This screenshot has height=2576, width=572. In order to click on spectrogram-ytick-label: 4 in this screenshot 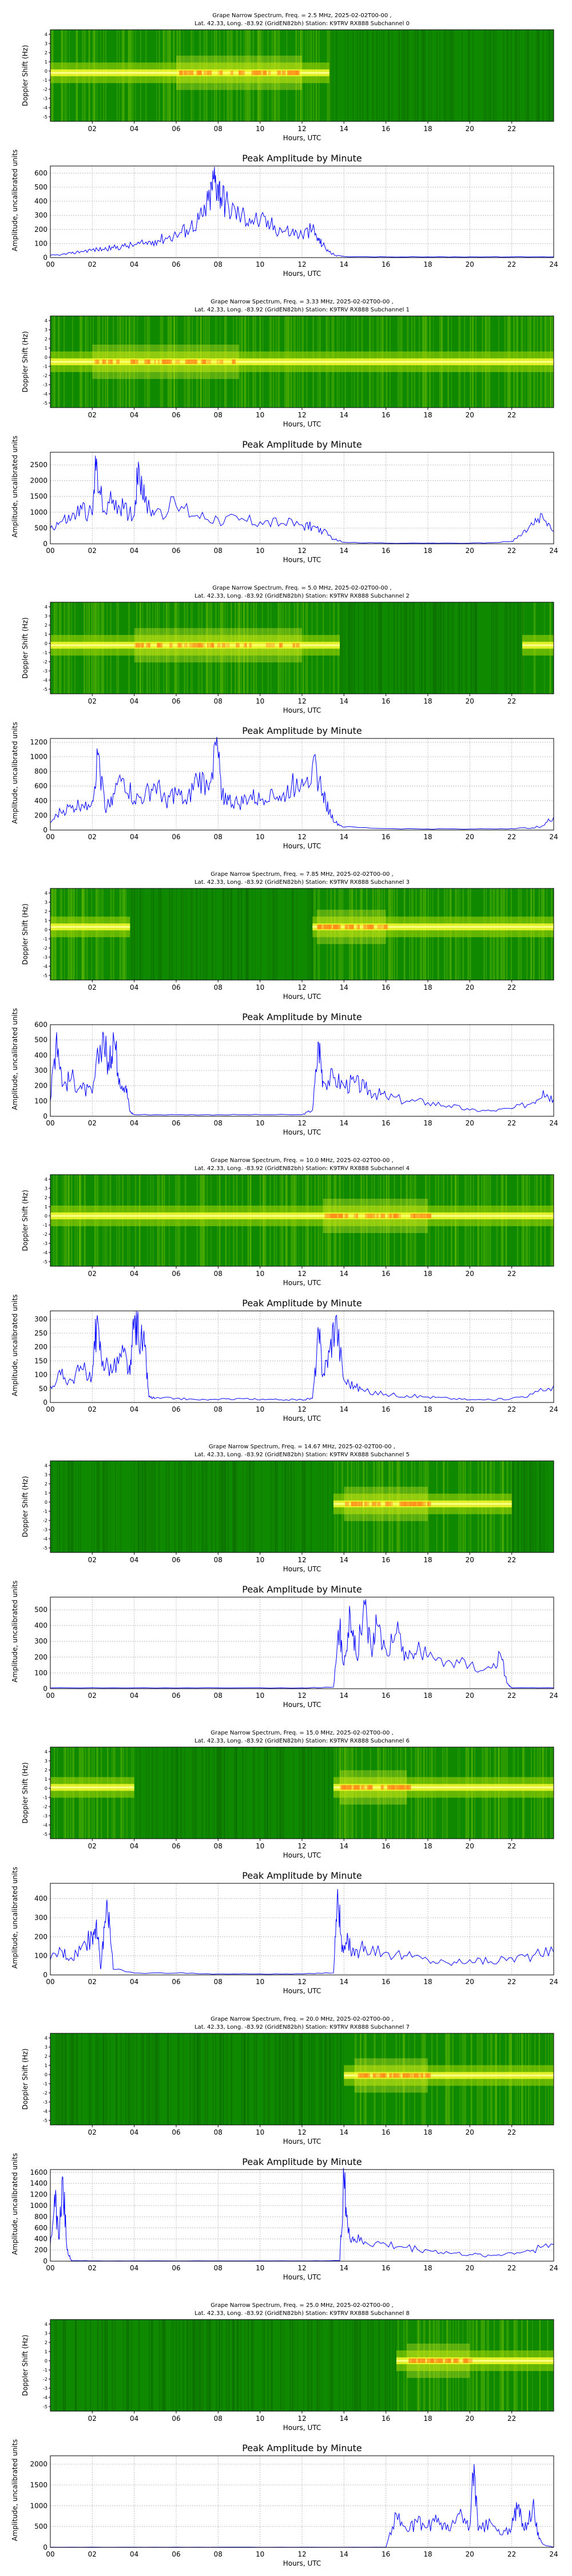, I will do `click(46, 34)`.